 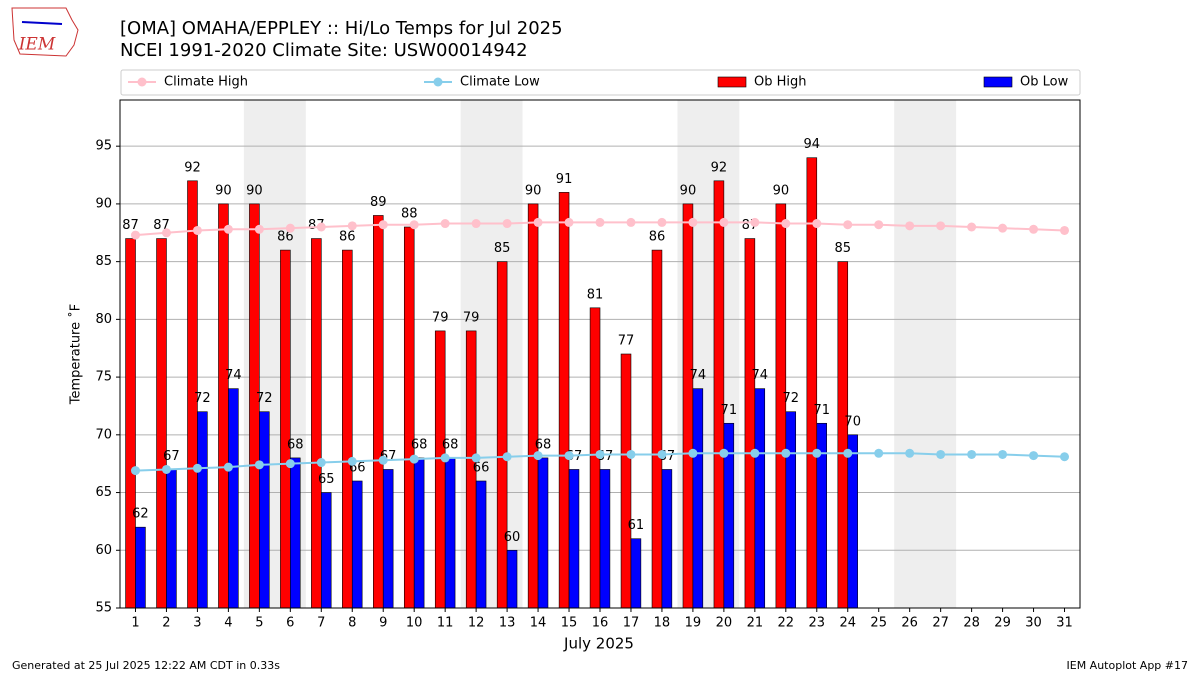 What do you see at coordinates (925, 354) in the screenshot?
I see `weekend-shade` at bounding box center [925, 354].